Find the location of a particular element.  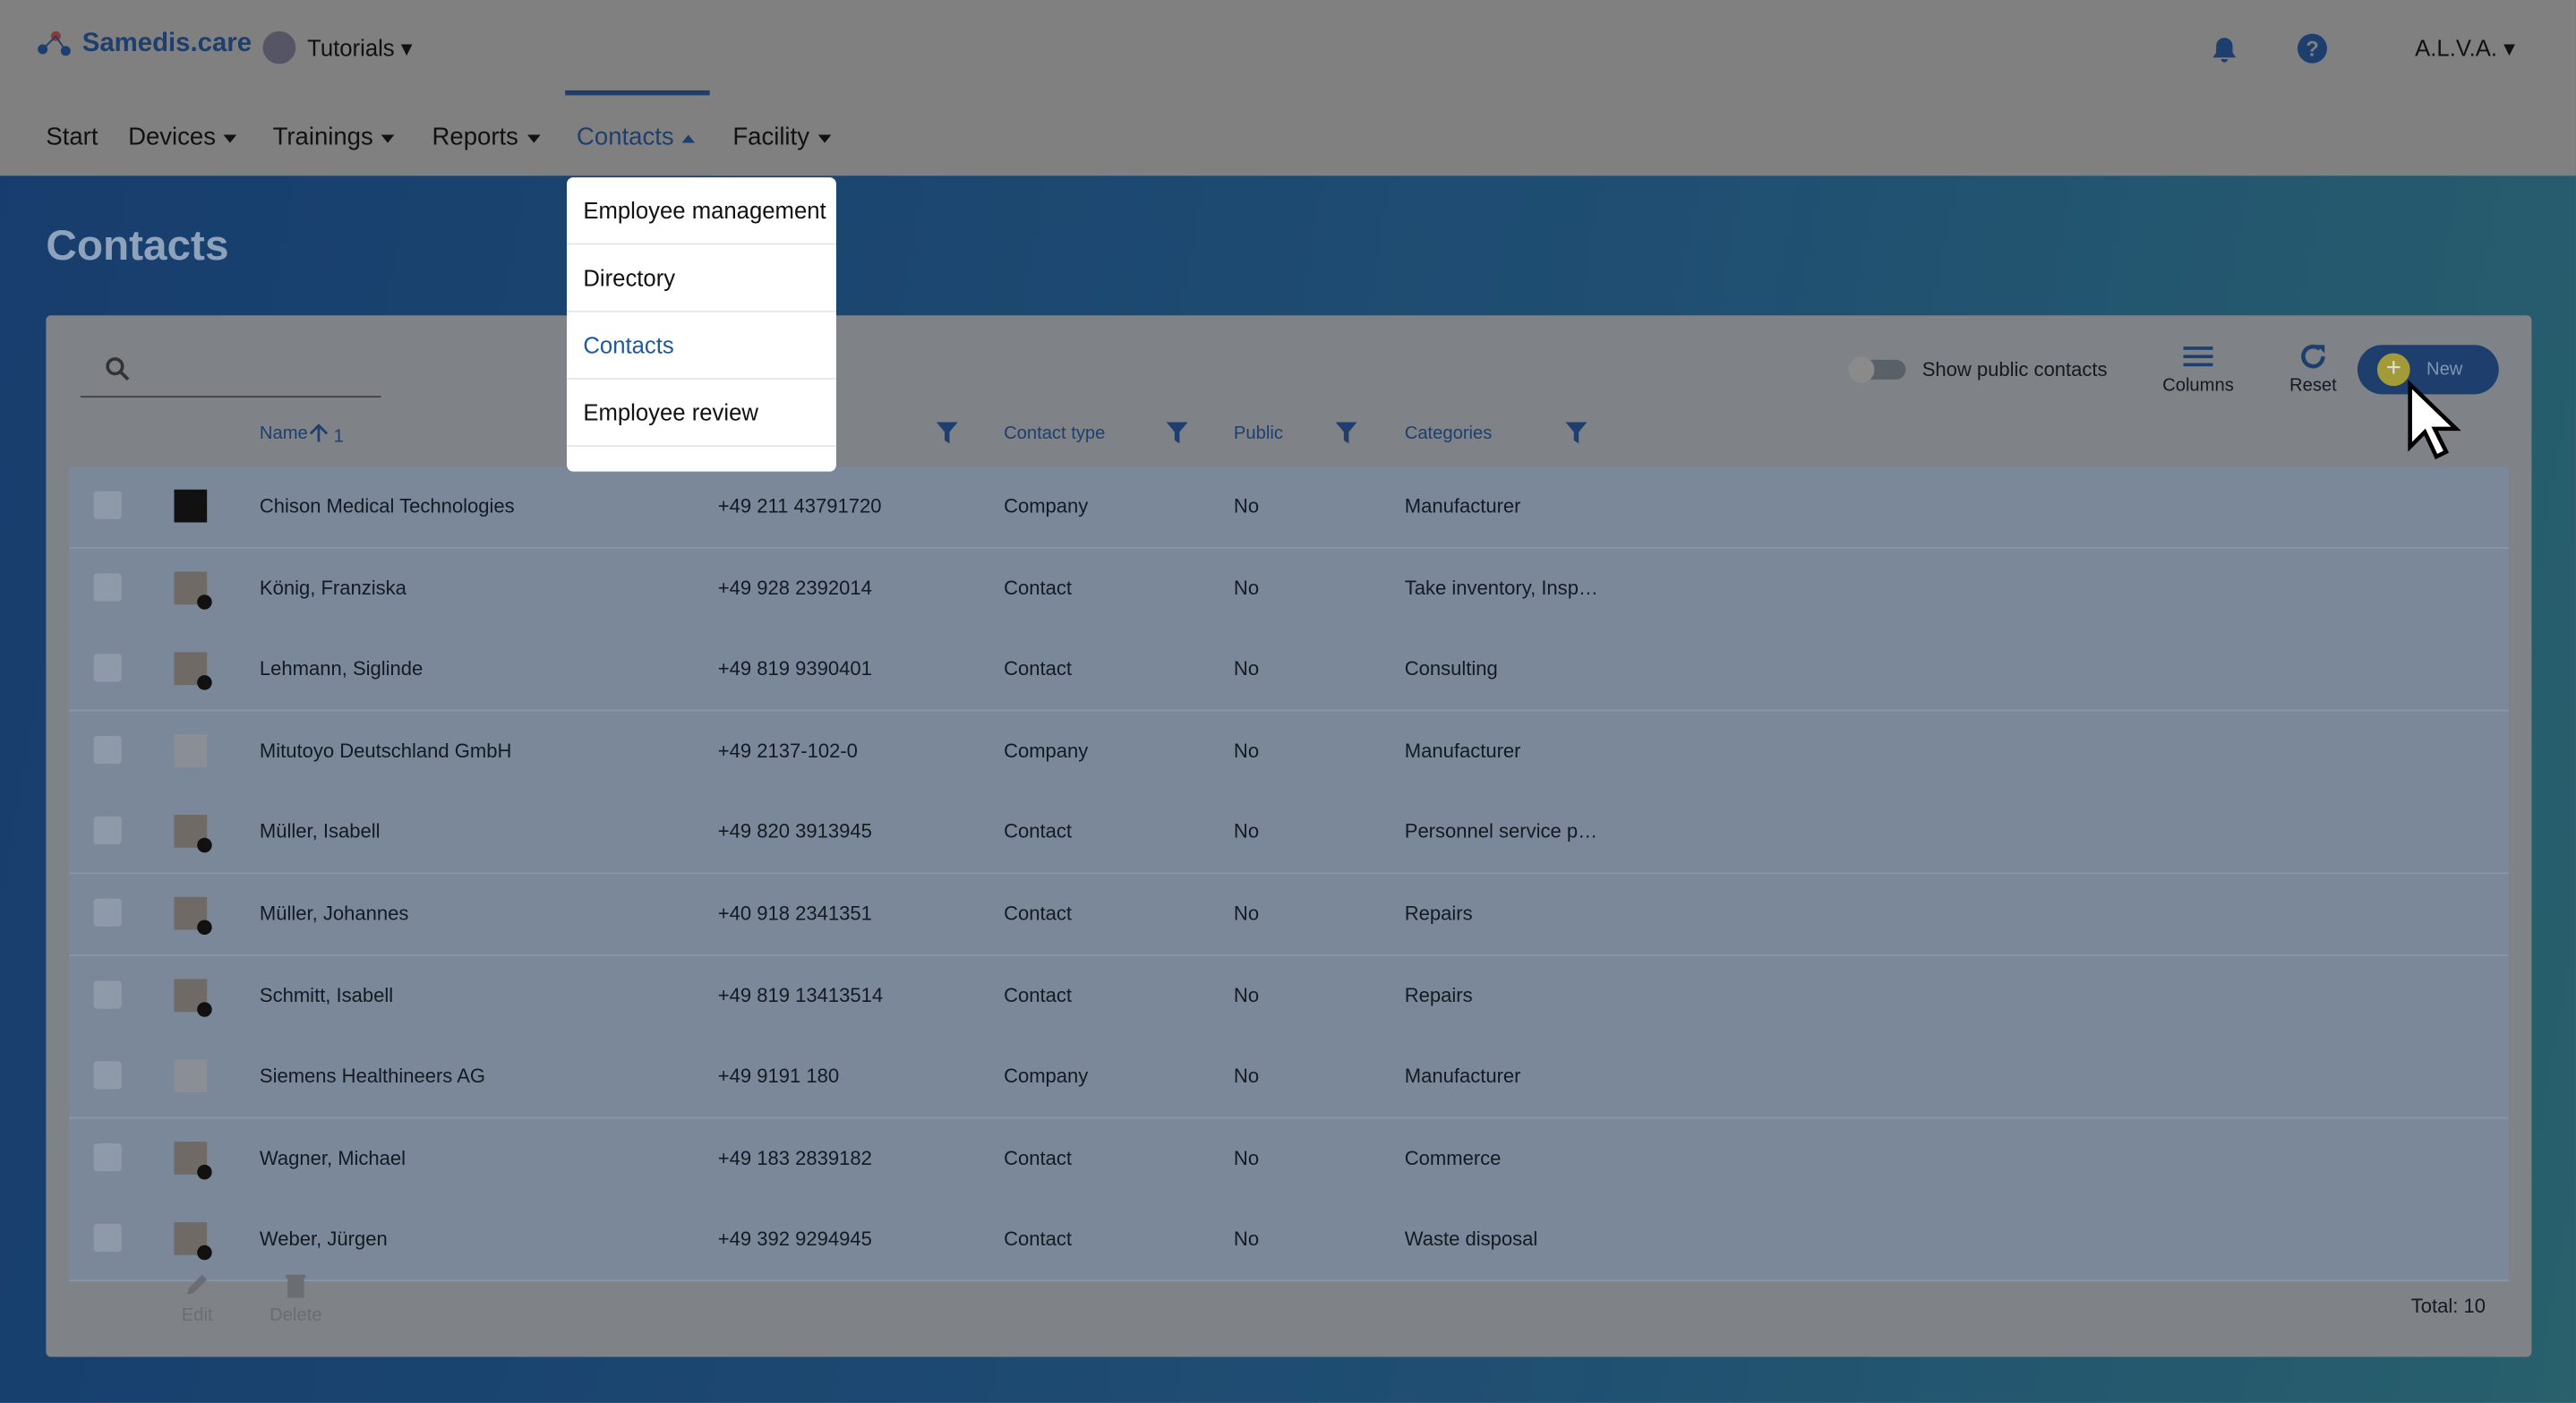

toggle-label: Show public contacts is located at coordinates (2014, 369).